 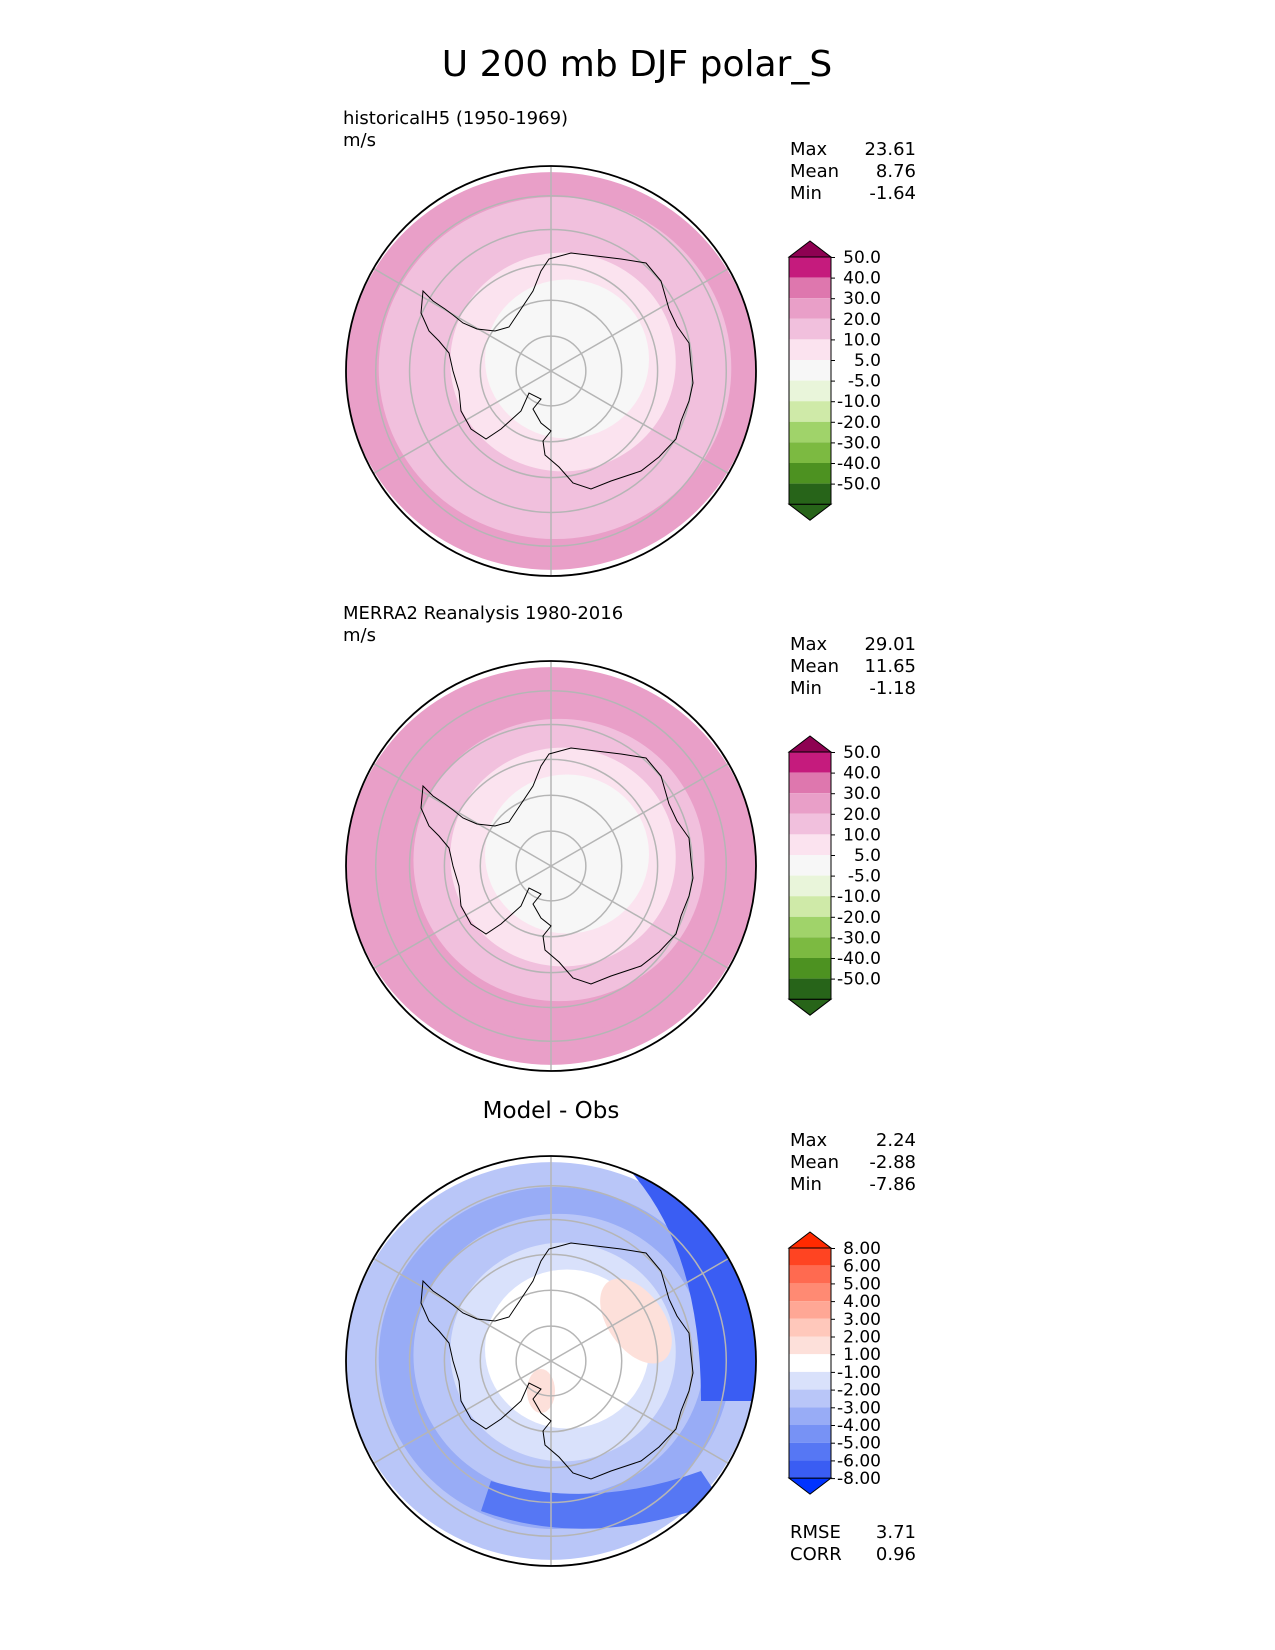 I want to click on stat-value: 23.61, so click(x=890, y=149).